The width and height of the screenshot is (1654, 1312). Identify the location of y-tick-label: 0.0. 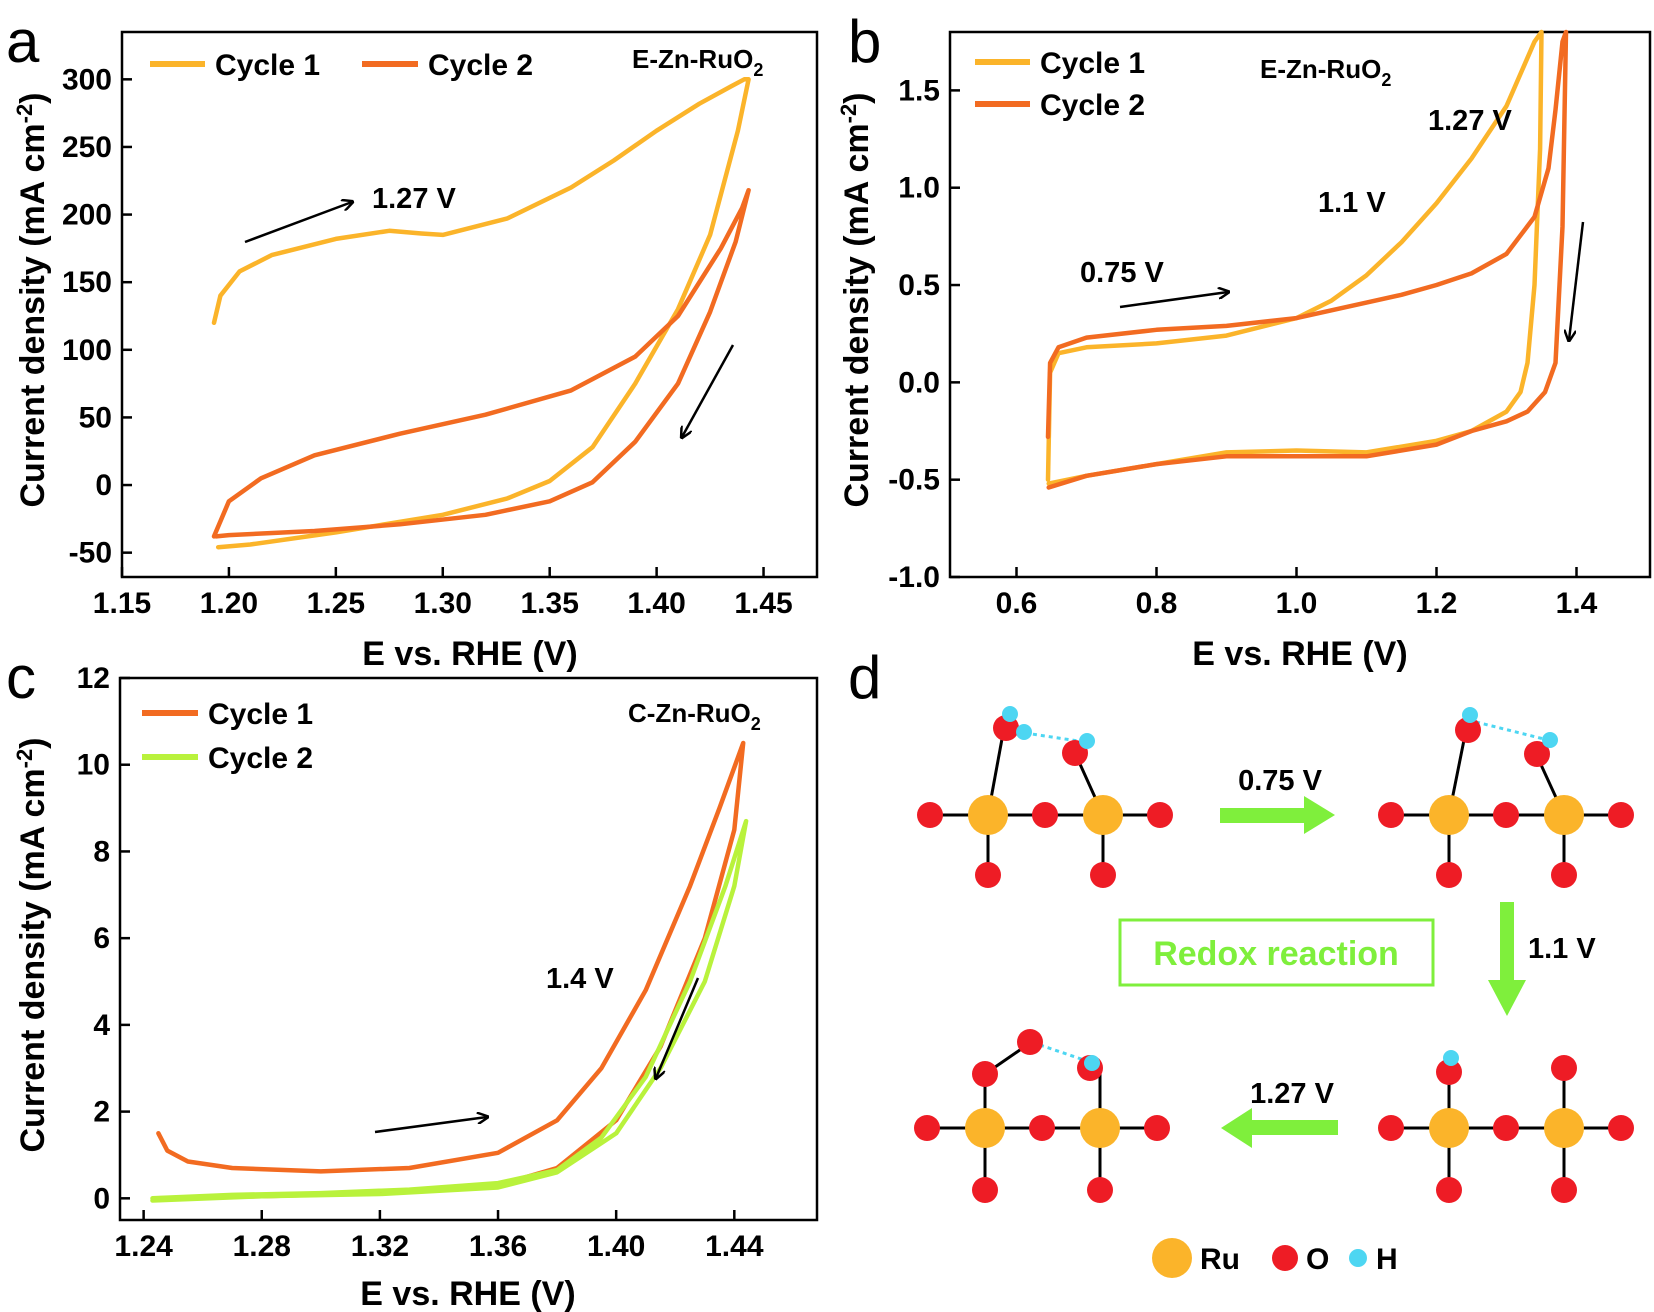
(919, 382).